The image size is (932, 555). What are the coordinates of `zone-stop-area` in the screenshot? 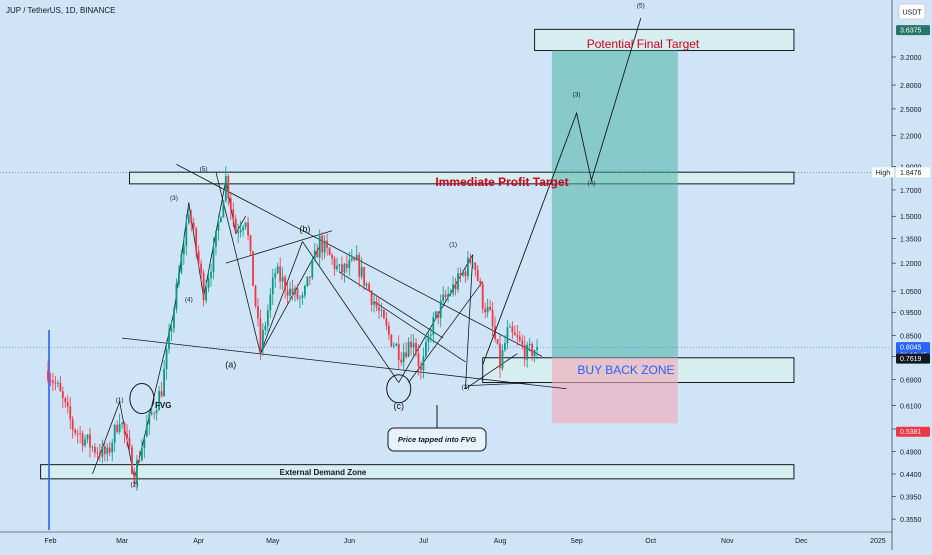 It's located at (614, 390).